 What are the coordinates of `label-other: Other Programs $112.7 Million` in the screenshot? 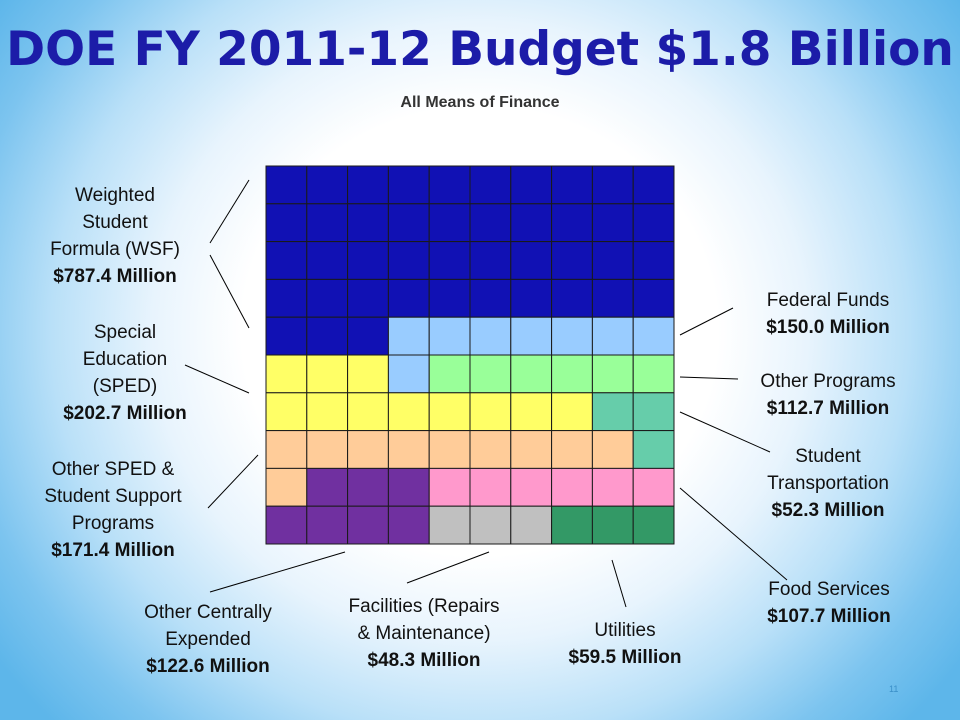 It's located at (828, 395).